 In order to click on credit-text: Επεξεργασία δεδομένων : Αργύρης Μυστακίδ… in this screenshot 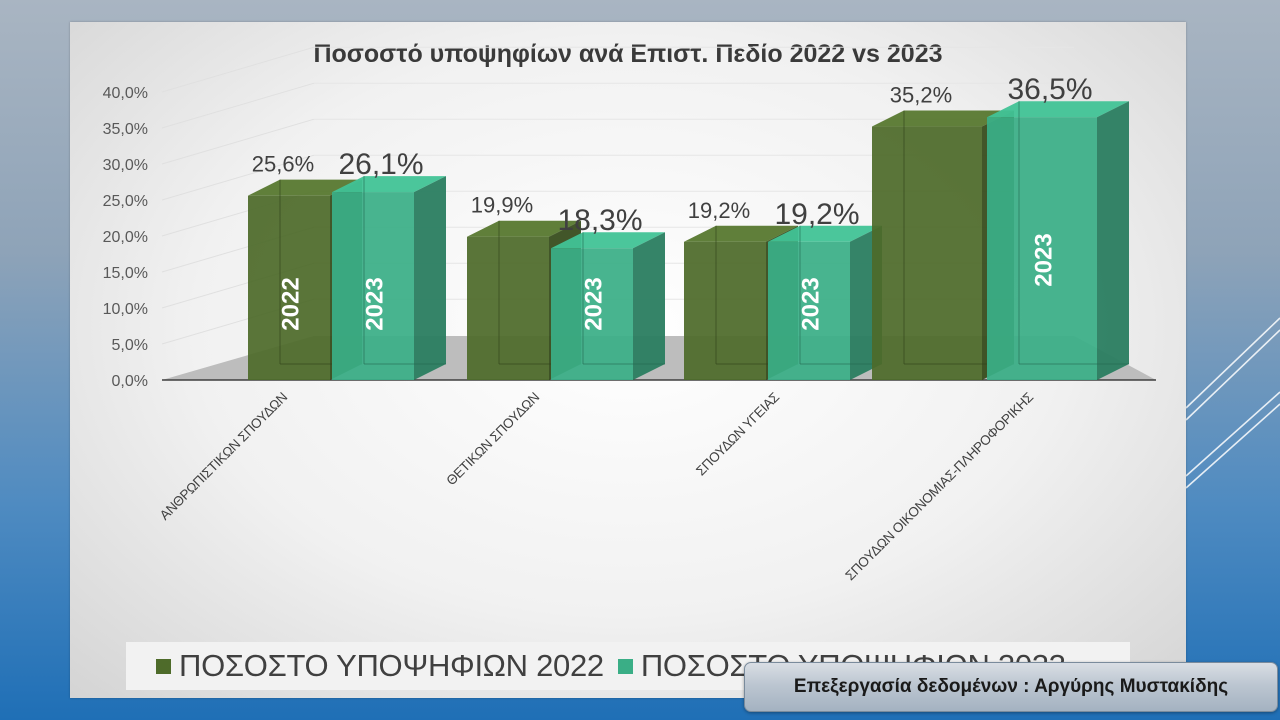, I will do `click(1011, 686)`.